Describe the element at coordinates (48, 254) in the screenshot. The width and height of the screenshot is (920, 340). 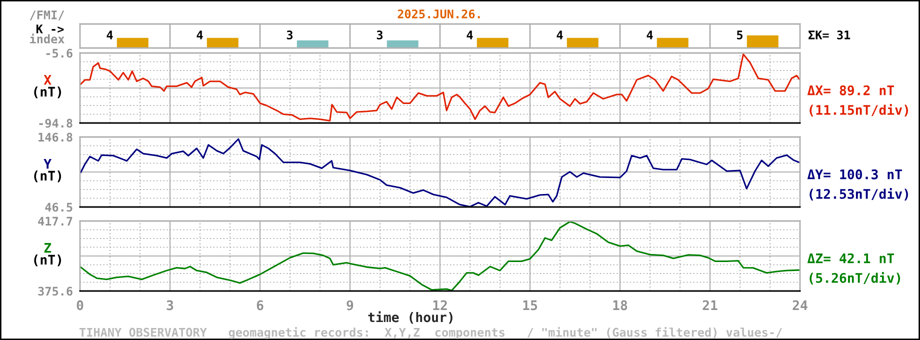
I see `y-axis-title: Z (nT)` at that location.